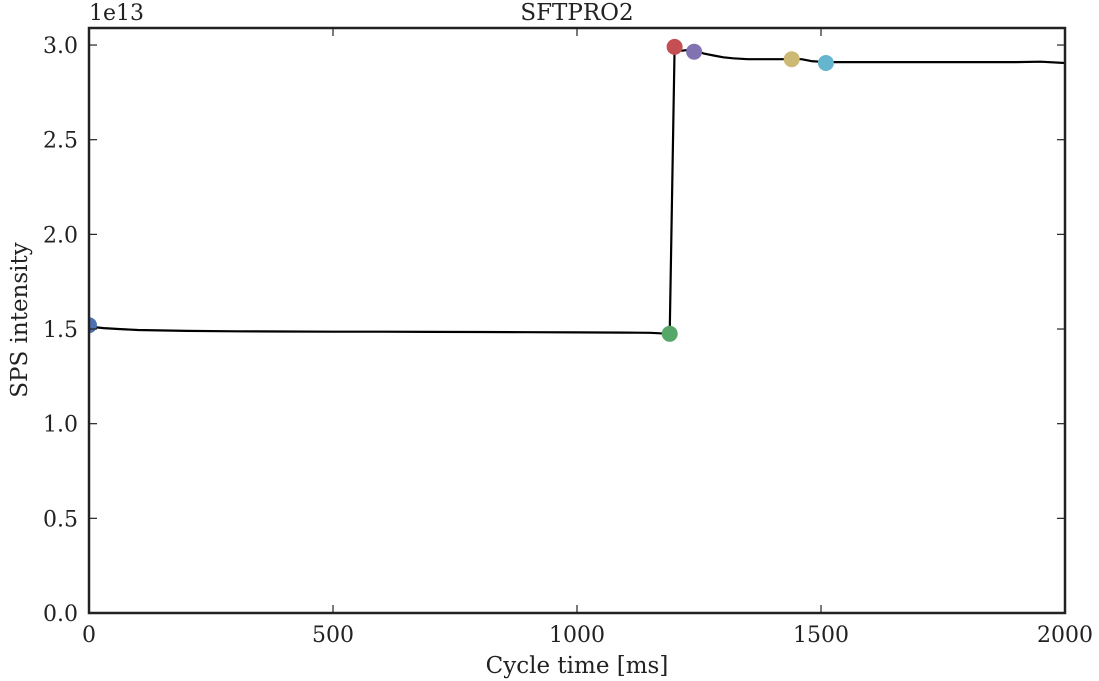 The height and width of the screenshot is (681, 1099). What do you see at coordinates (60, 141) in the screenshot?
I see `y-tick-label-5: 2.5` at bounding box center [60, 141].